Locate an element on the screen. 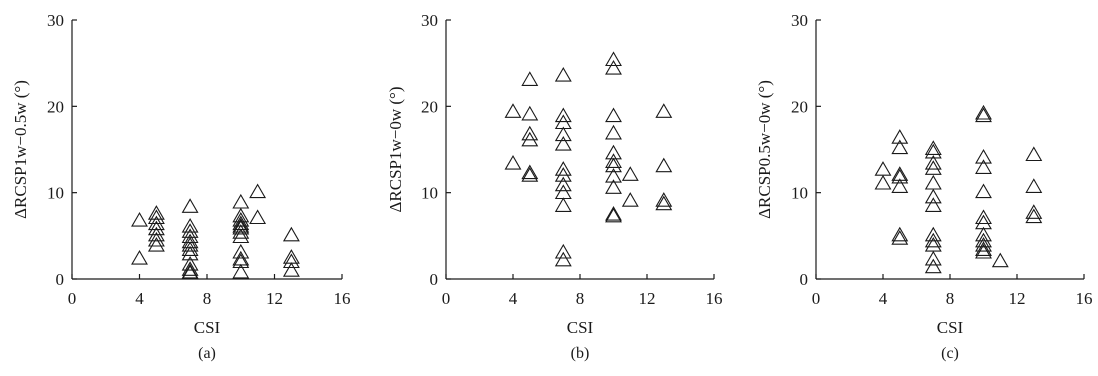  panel-label: (b) is located at coordinates (580, 353).